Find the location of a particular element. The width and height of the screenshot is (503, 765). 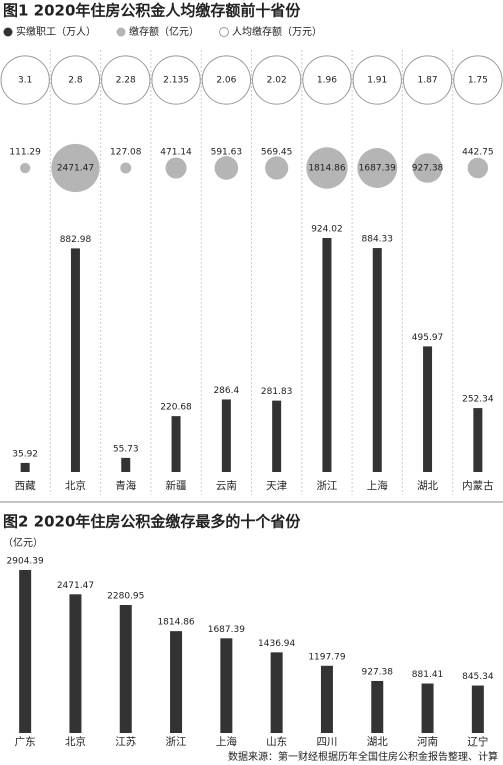

value-label: 1436.94 is located at coordinates (276, 644).